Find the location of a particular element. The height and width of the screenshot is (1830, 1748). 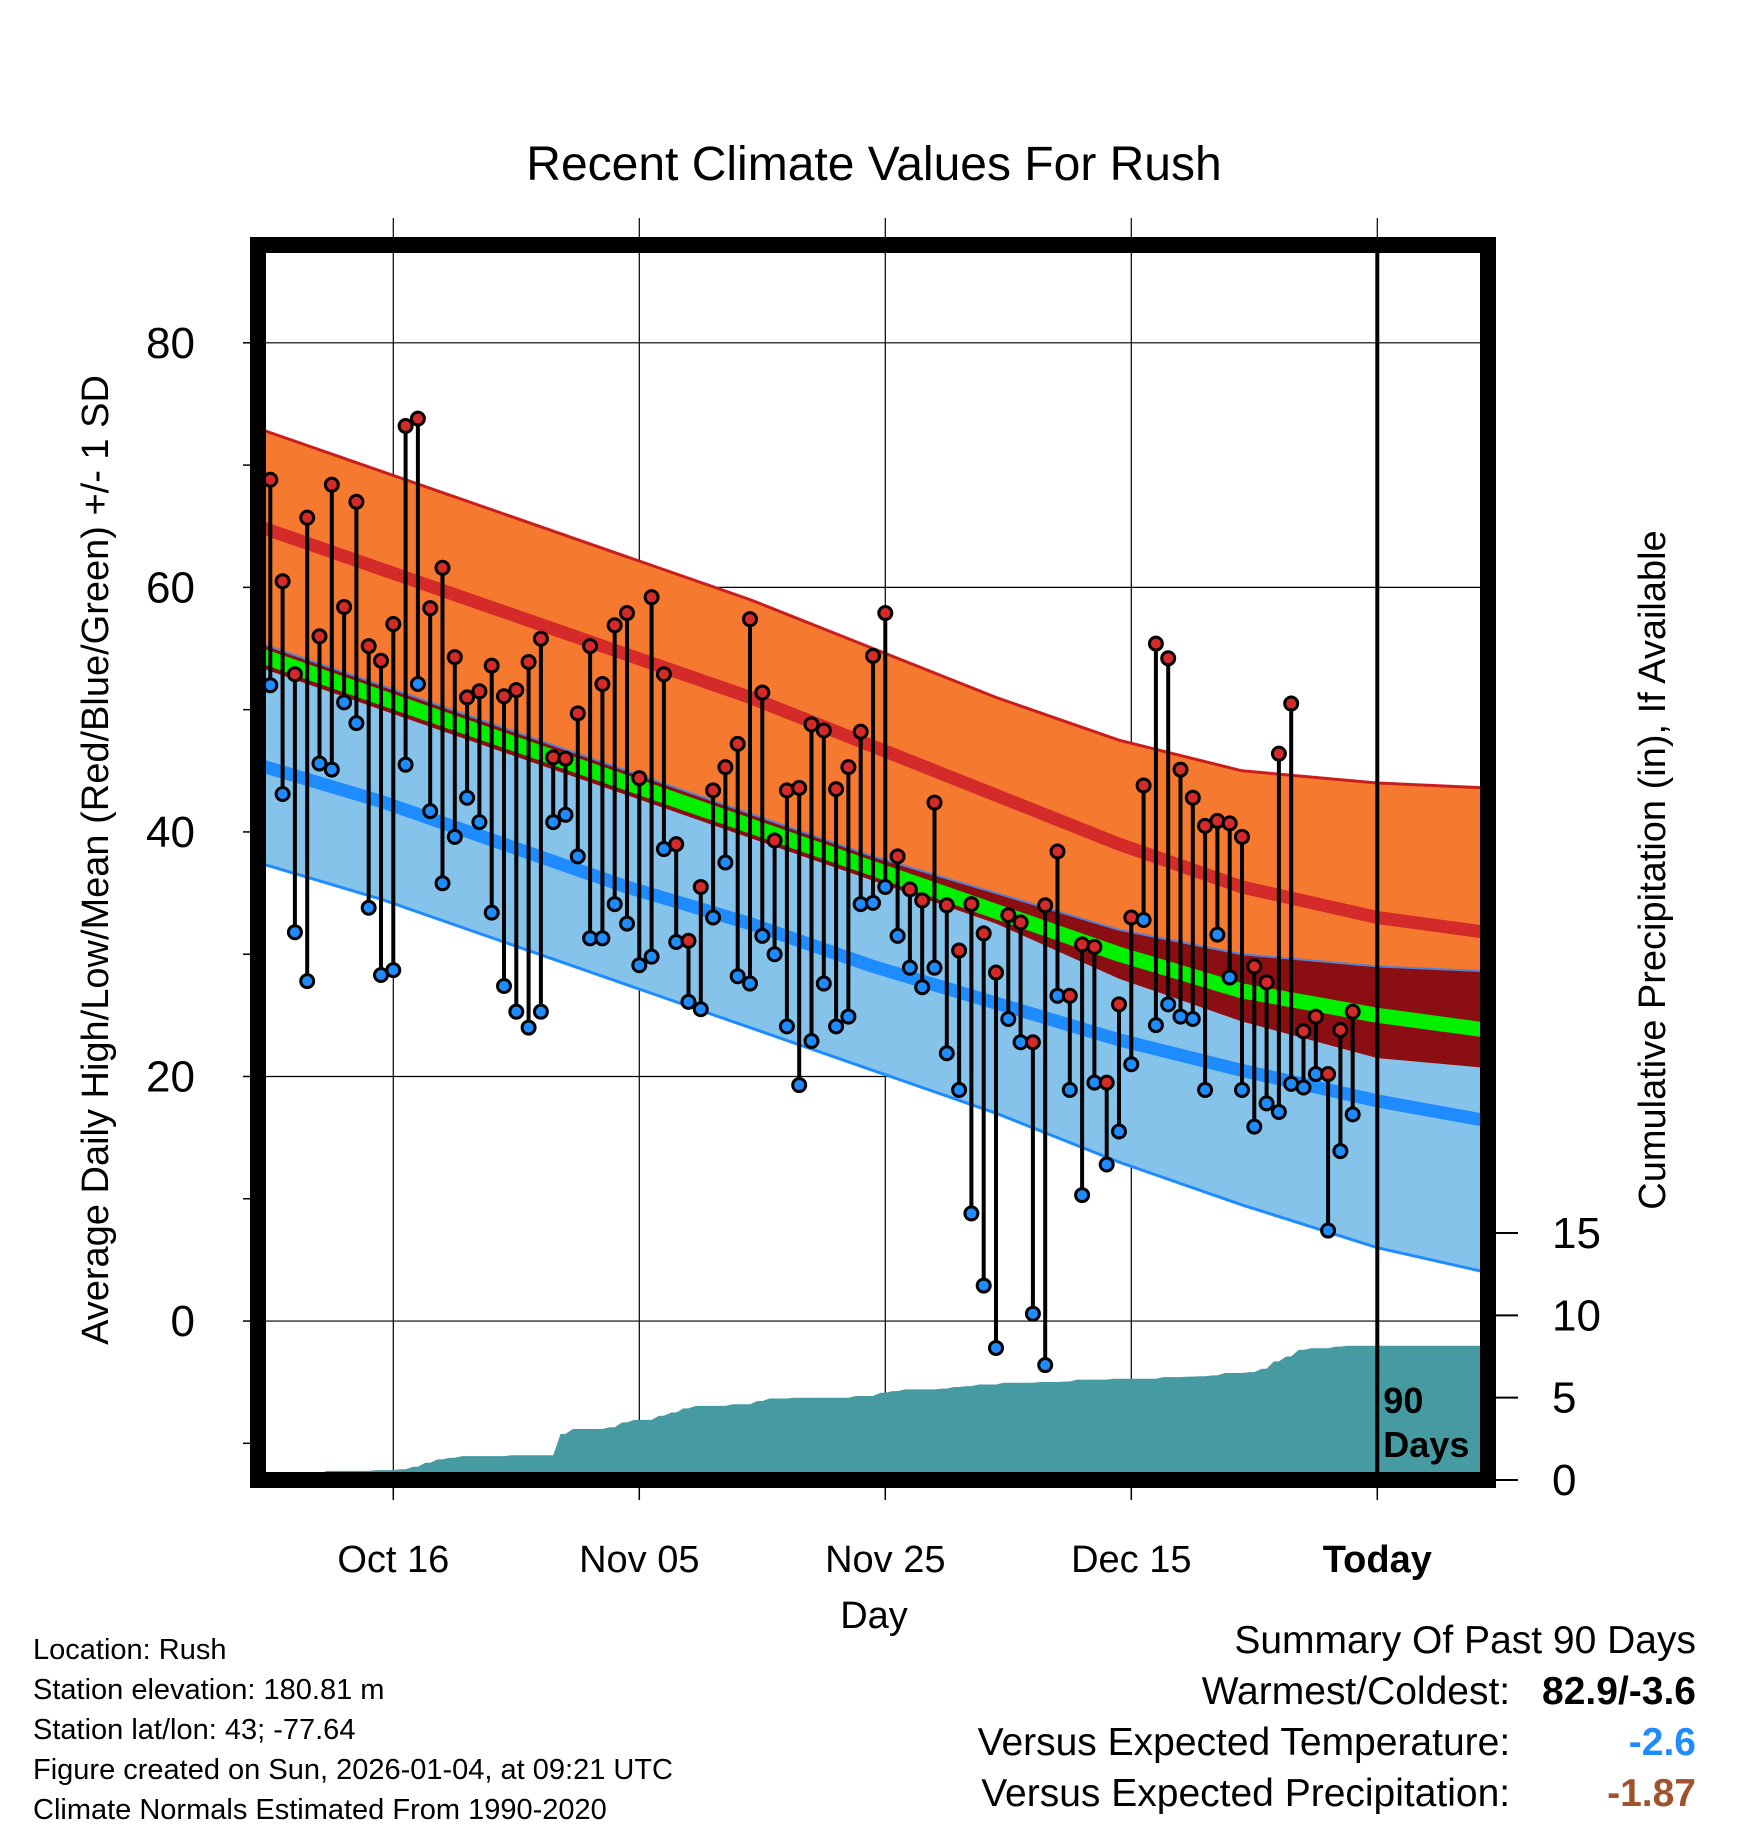

y-tick-label: 20 is located at coordinates (170, 1076).